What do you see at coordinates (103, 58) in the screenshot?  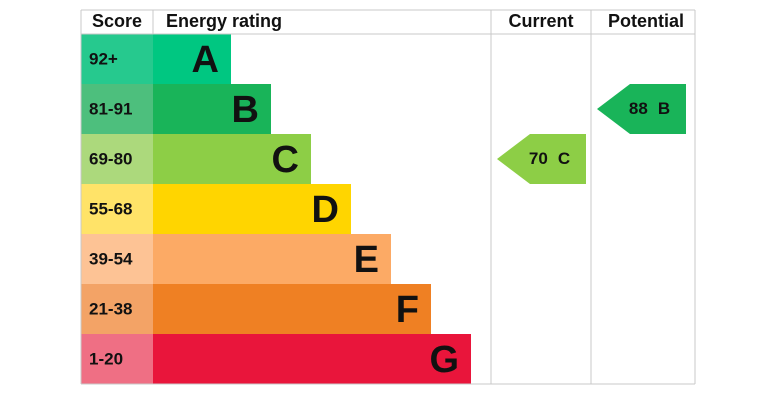 I see `score-label: 92+` at bounding box center [103, 58].